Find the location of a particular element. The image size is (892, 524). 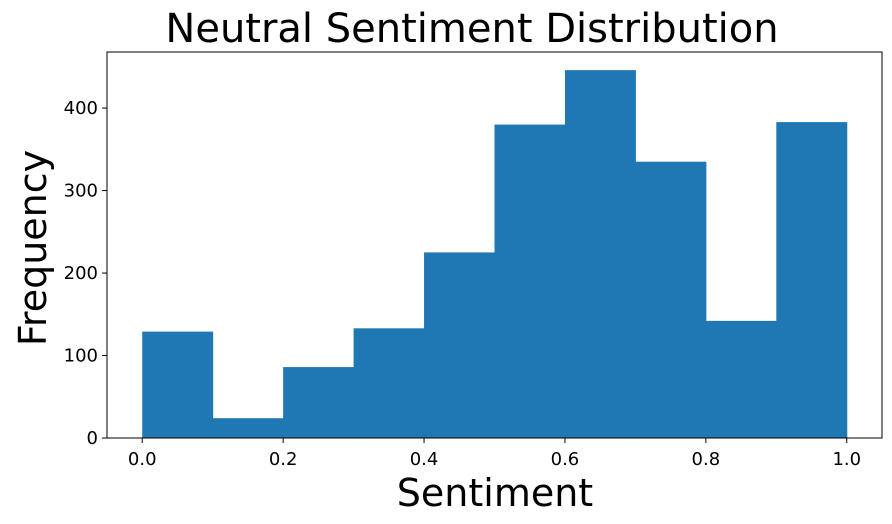

y-tick-label-2: 200 is located at coordinates (81, 273).